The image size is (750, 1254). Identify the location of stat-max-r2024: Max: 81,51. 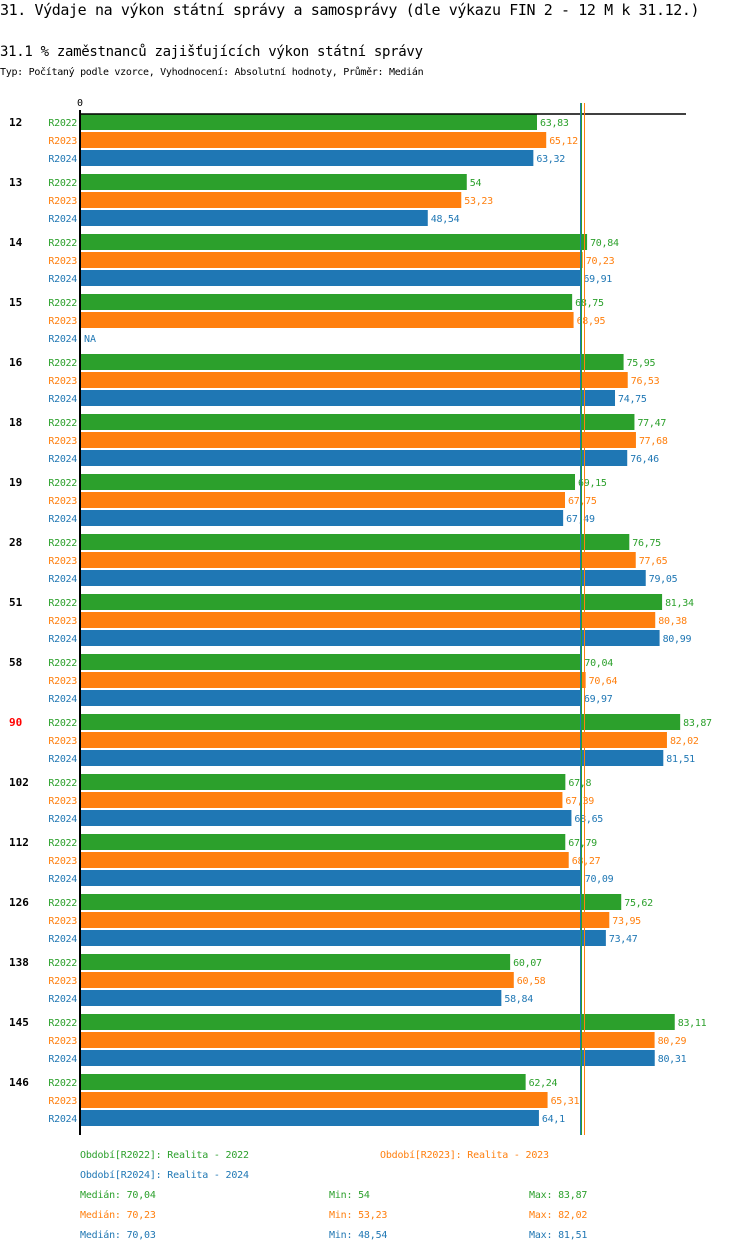
(558, 1235).